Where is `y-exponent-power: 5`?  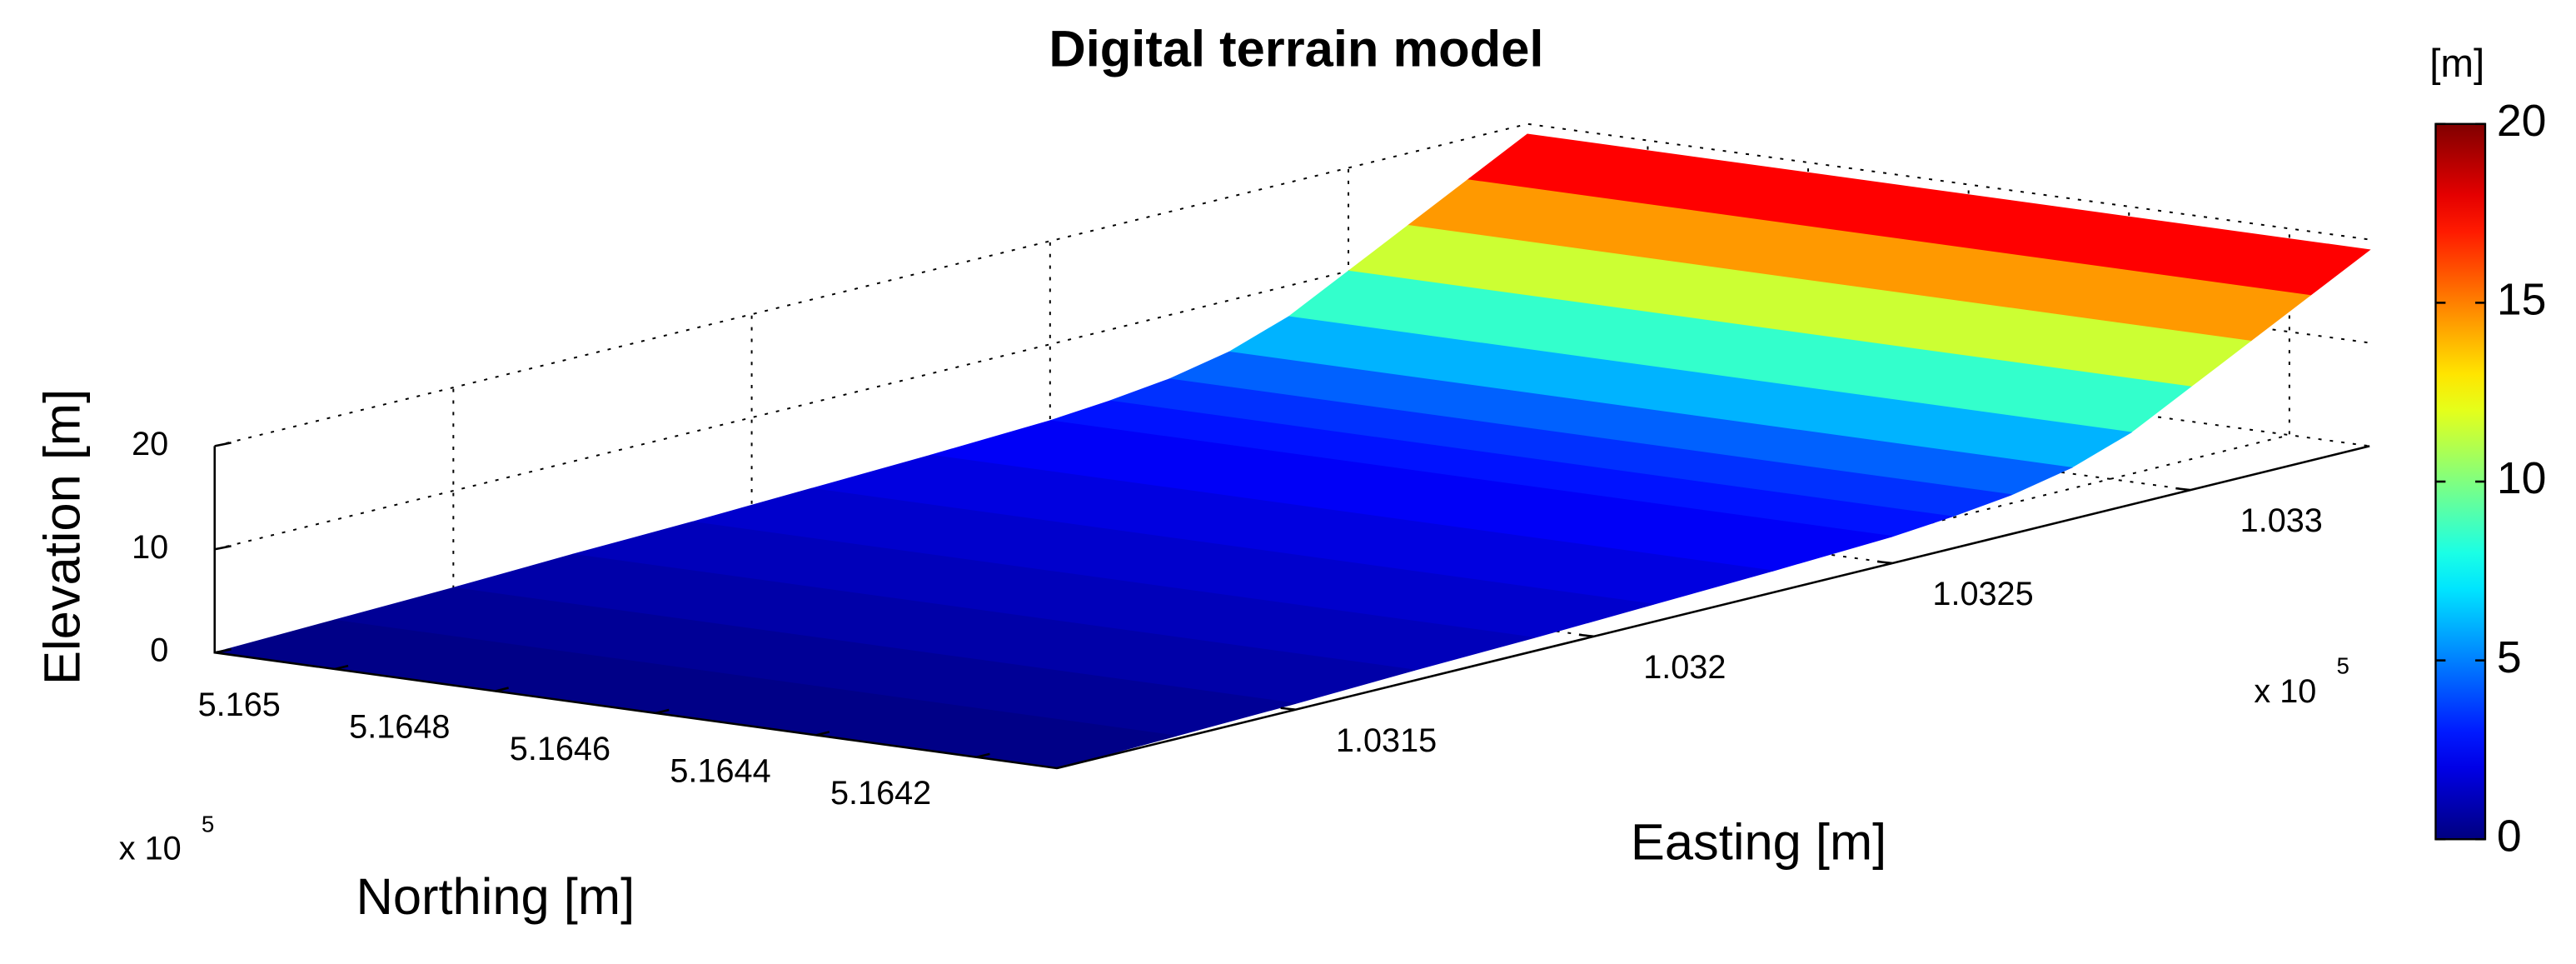 y-exponent-power: 5 is located at coordinates (2343, 665).